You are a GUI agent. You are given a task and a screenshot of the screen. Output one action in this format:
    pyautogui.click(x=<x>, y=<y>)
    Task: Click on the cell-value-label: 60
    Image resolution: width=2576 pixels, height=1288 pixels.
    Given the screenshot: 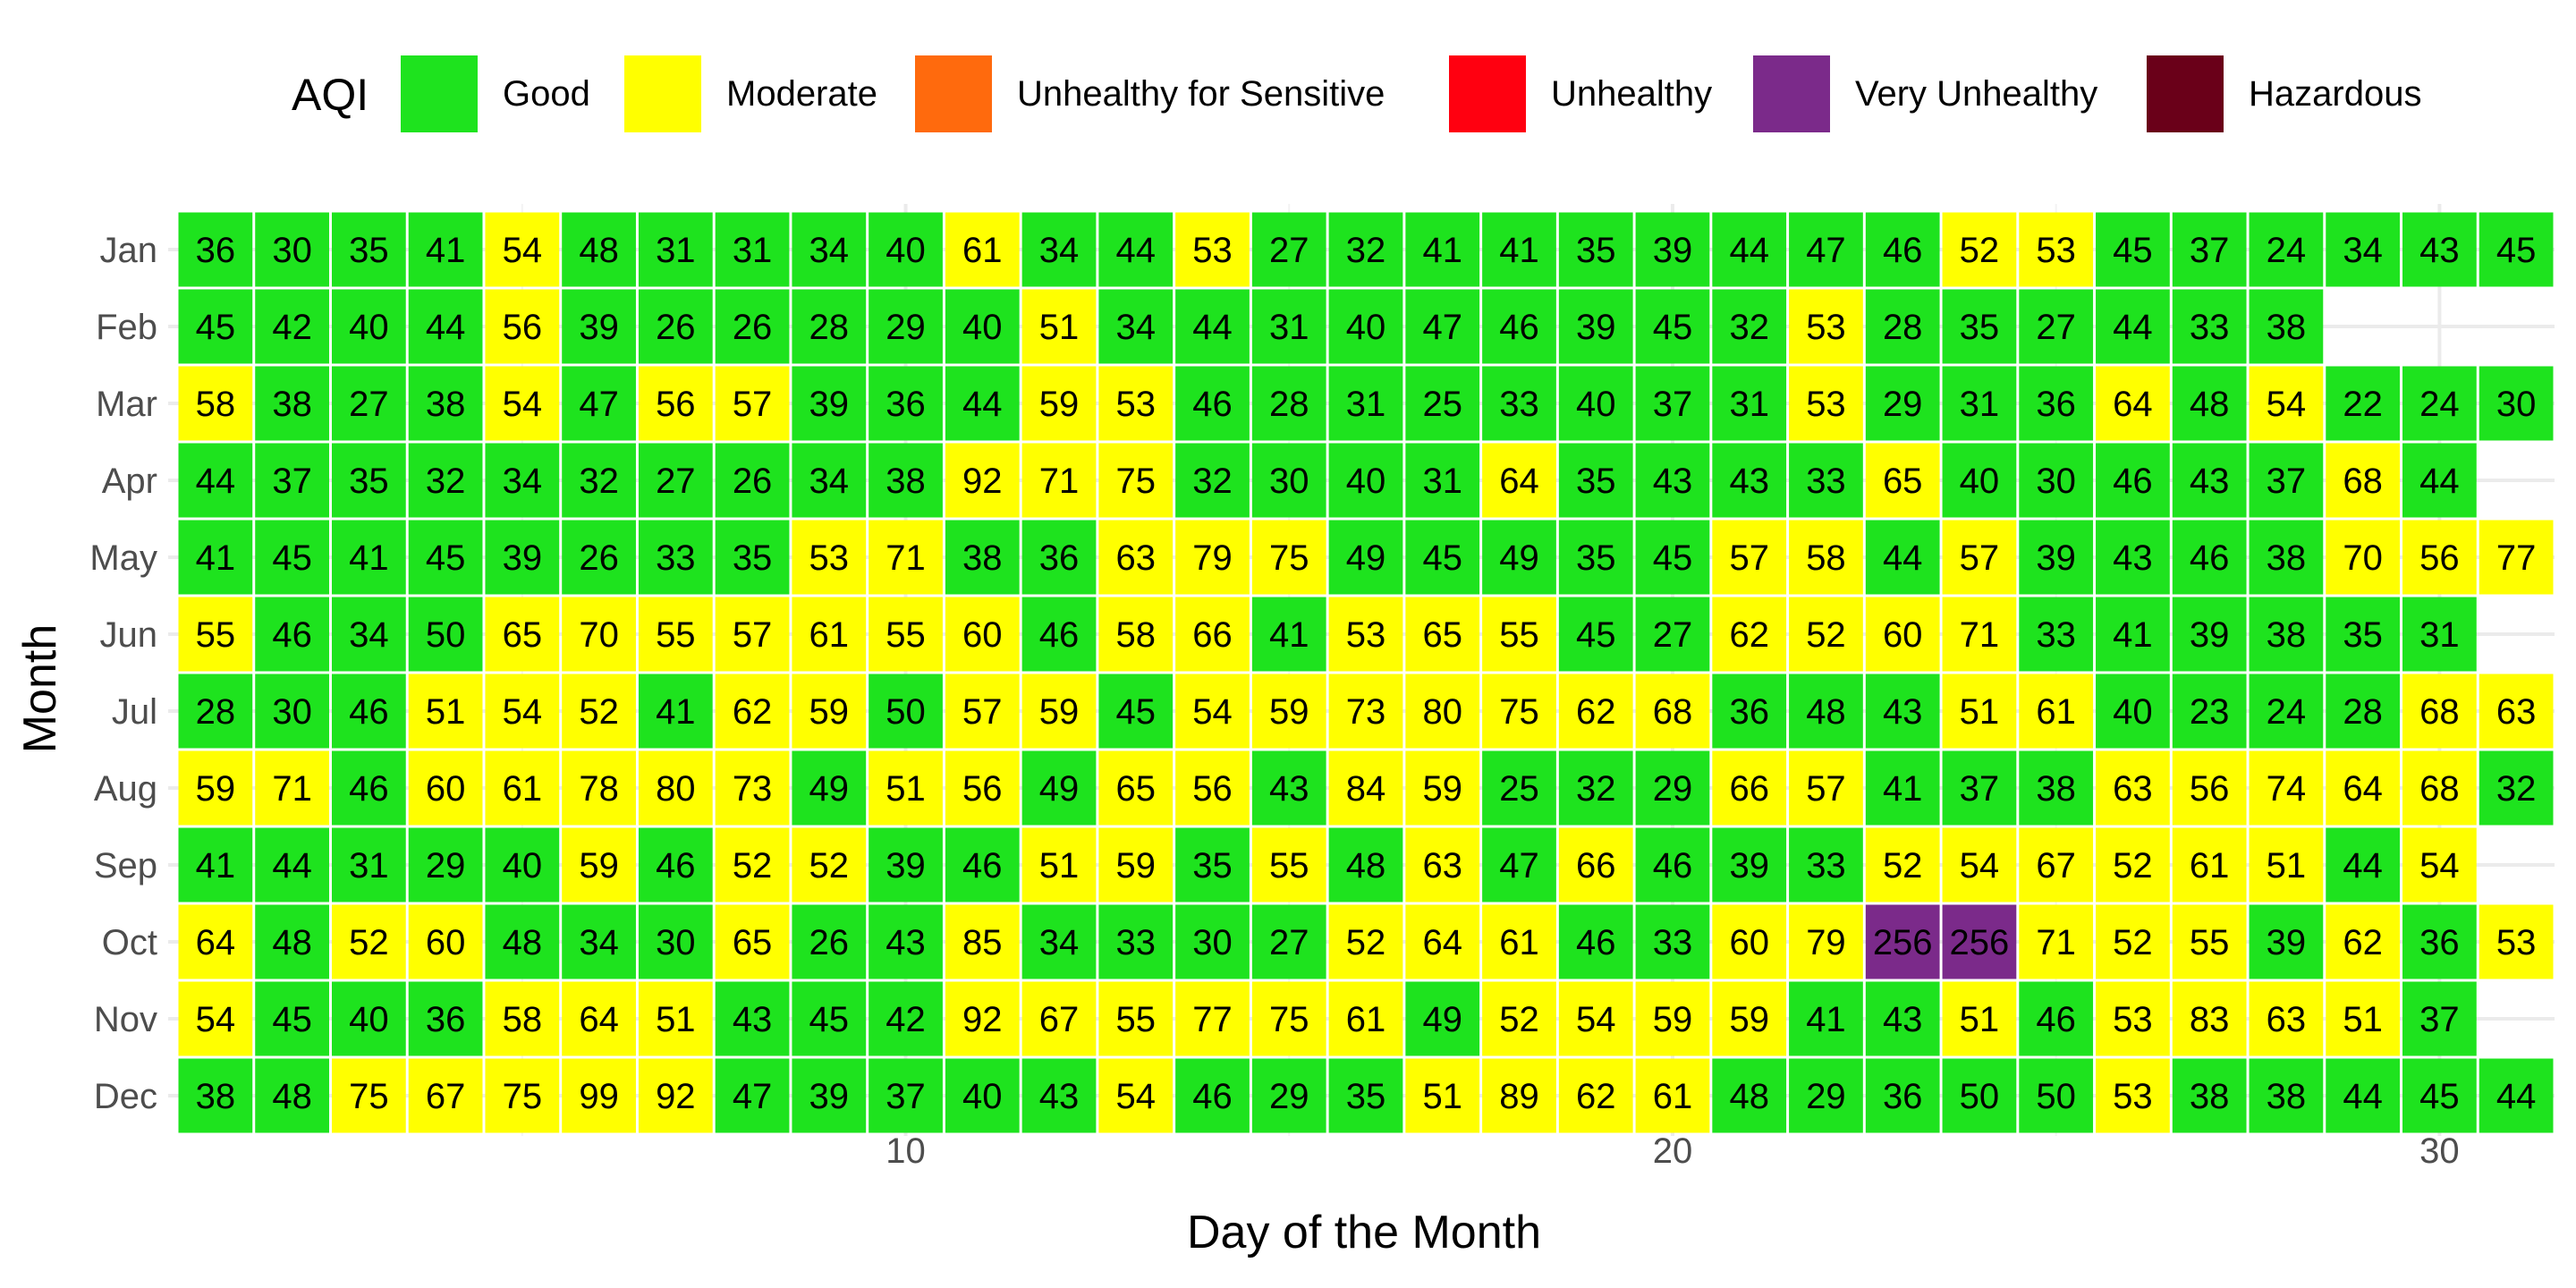 What is the action you would take?
    pyautogui.click(x=1903, y=635)
    